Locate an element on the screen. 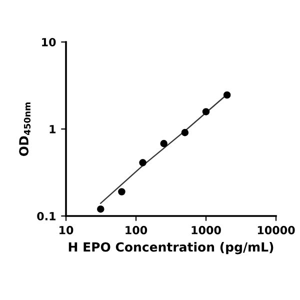 The height and width of the screenshot is (300, 300). x-axis-title: H EPO Concentration (pg/mL) is located at coordinates (171, 248).